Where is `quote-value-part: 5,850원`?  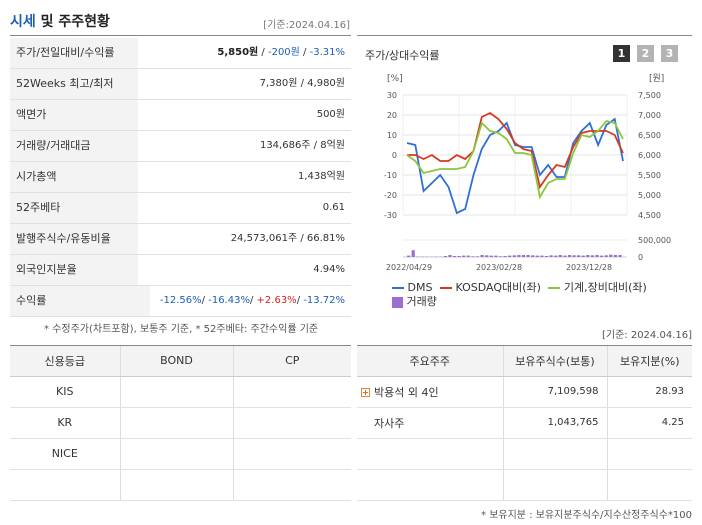
quote-value-part: 5,850원 is located at coordinates (238, 52).